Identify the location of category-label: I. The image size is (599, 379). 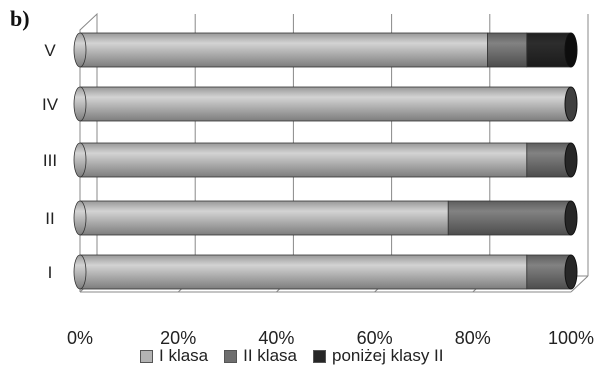
(50, 272).